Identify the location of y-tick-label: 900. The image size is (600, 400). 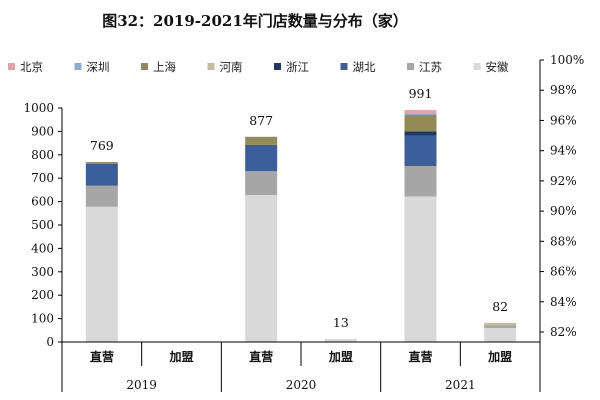
(42, 131).